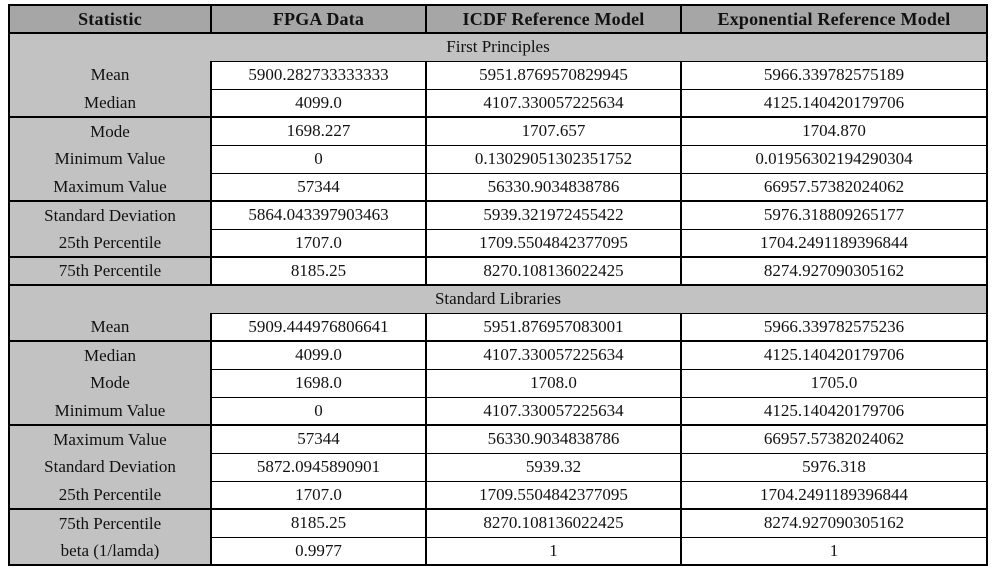  I want to click on icdf-value: 0.13029051302351752, so click(553, 159).